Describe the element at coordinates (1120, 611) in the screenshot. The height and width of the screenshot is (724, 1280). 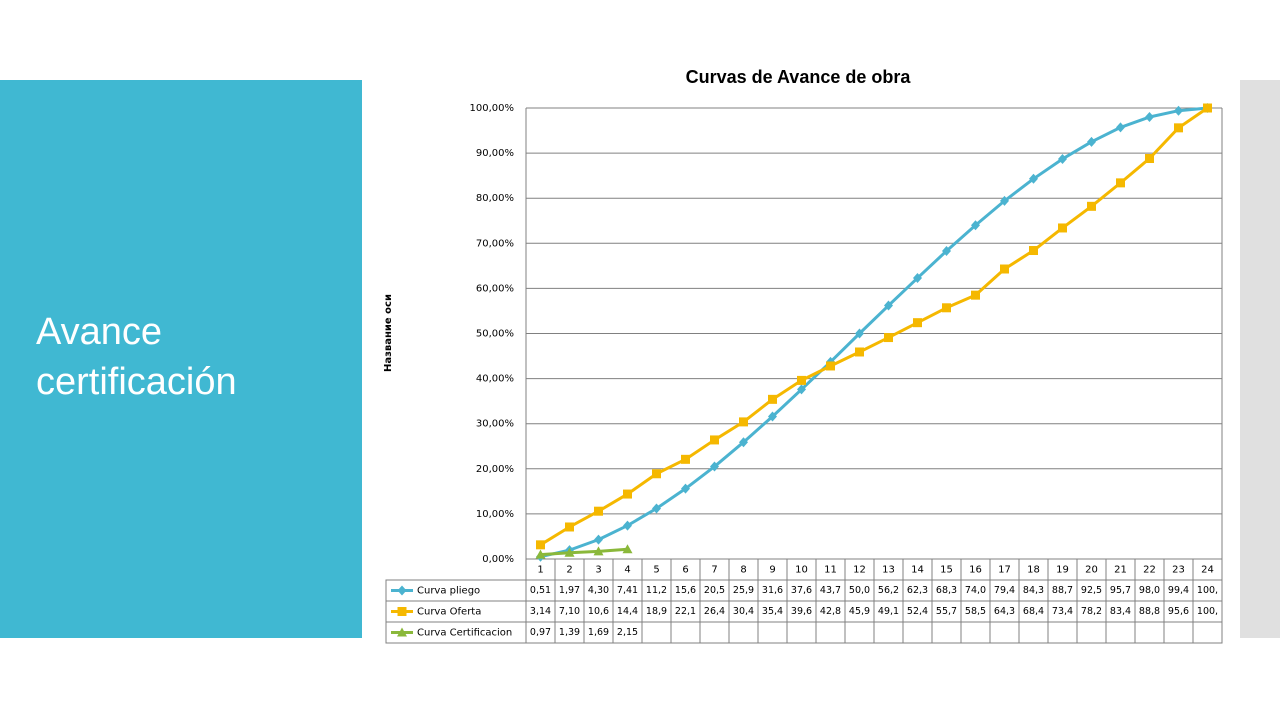
I see `table-cell: 83,4` at that location.